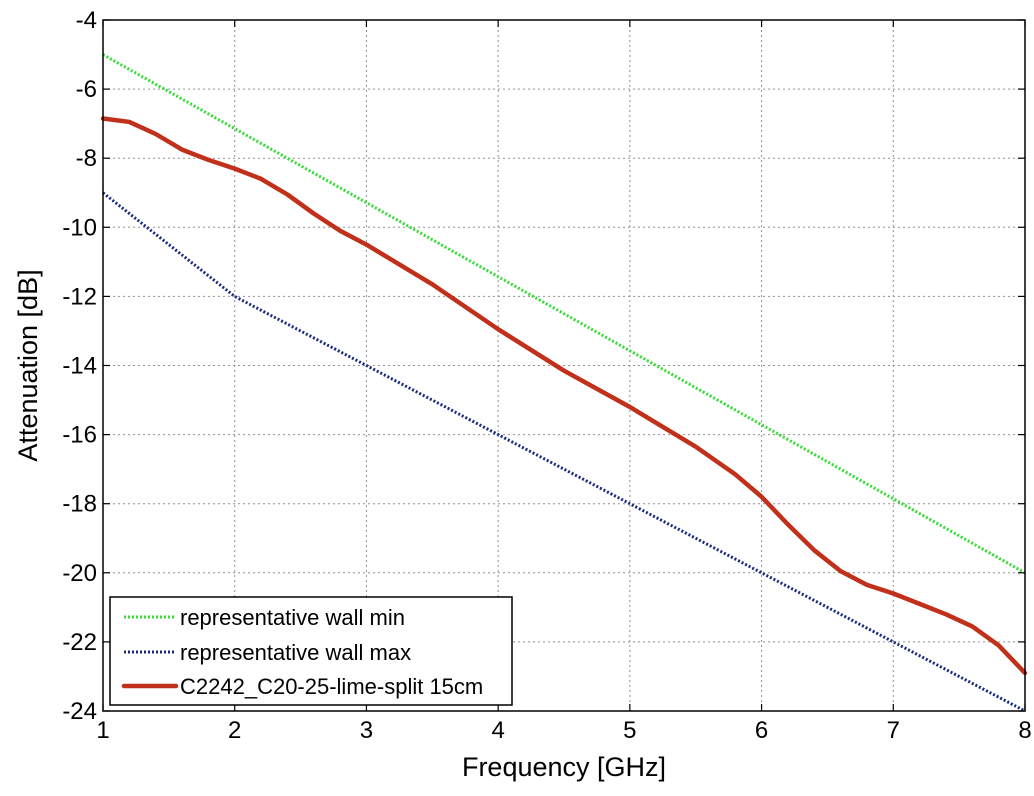 The height and width of the screenshot is (796, 1034). Describe the element at coordinates (497, 730) in the screenshot. I see `x-tick-label: 4` at that location.